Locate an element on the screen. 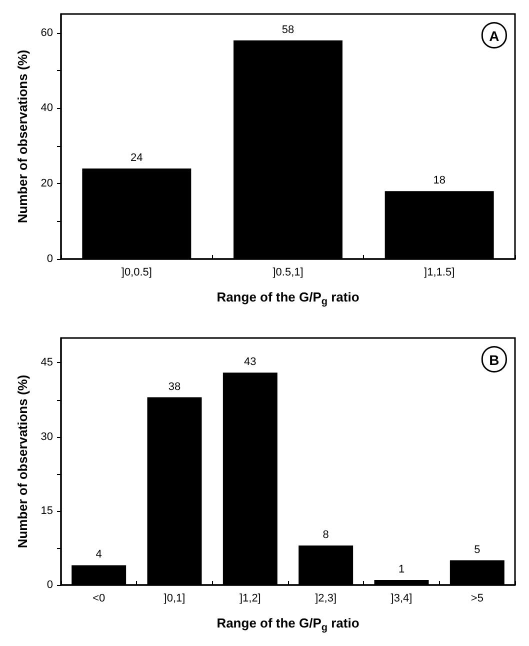 Image resolution: width=529 pixels, height=646 pixels. x-tick-label: ]0,1] is located at coordinates (175, 598).